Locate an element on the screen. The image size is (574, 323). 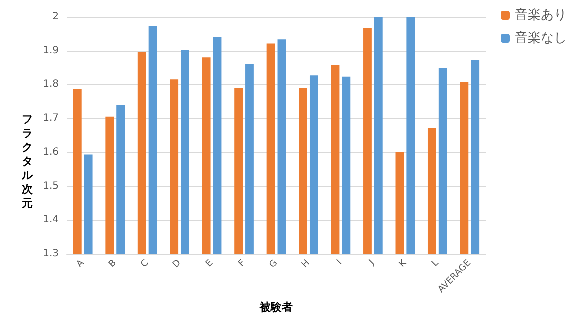
x-tick-label: F is located at coordinates (242, 264).